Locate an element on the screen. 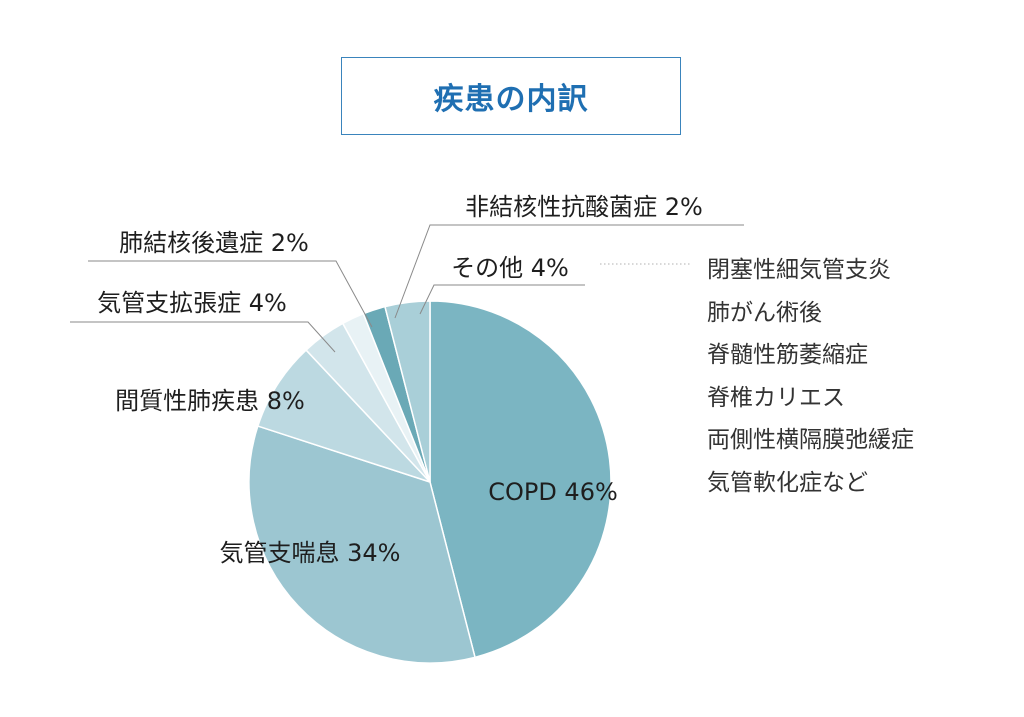 This screenshot has height=717, width=1024. slice-label: 気管支喘息 34% is located at coordinates (310, 553).